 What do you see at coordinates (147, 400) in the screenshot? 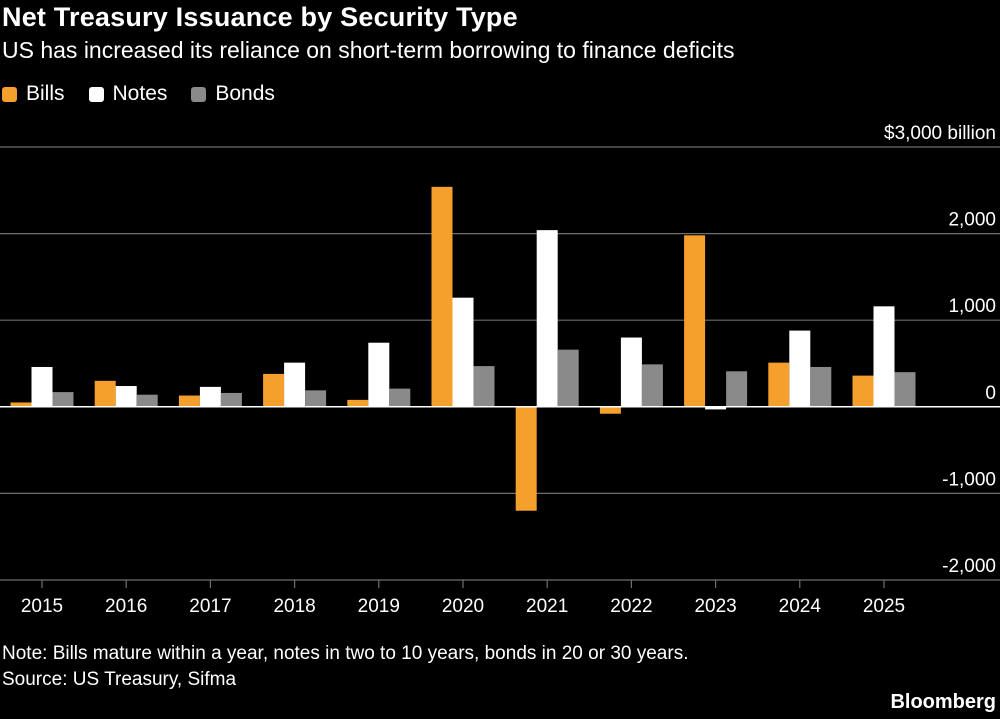
I see `bar-bonds-2016` at bounding box center [147, 400].